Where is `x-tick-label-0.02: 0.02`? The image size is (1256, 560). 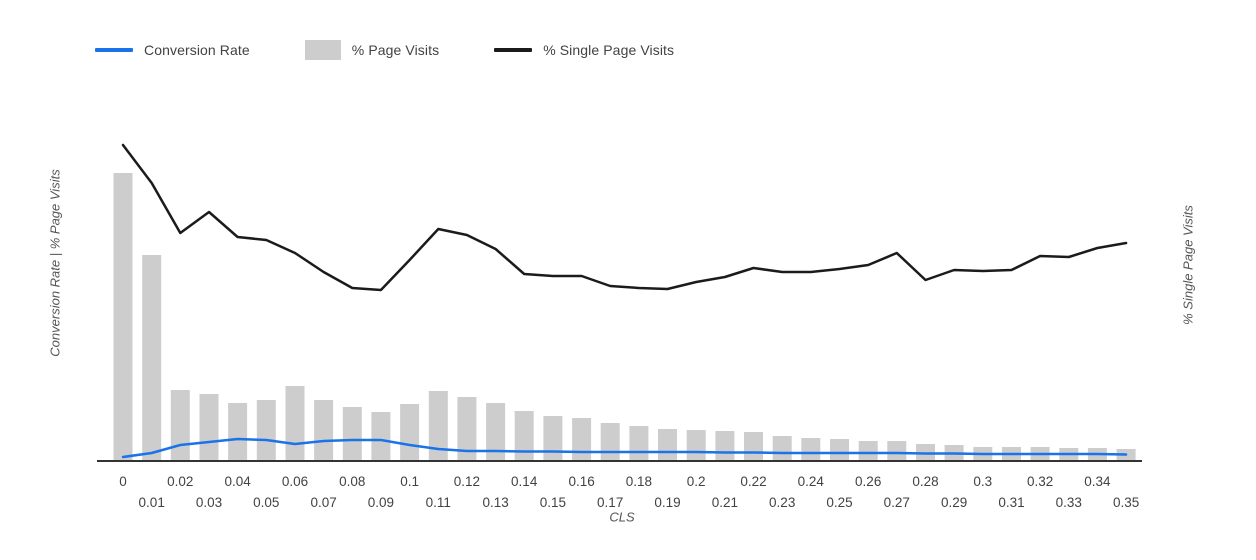
x-tick-label-0.02: 0.02 is located at coordinates (180, 481).